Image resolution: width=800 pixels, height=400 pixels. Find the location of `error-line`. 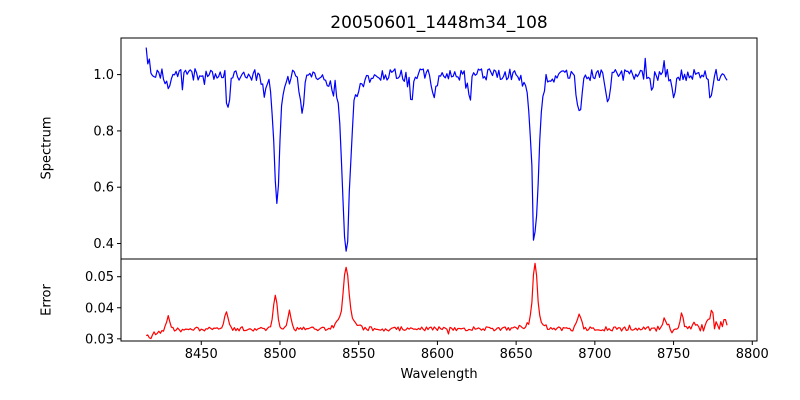

error-line is located at coordinates (436, 301).